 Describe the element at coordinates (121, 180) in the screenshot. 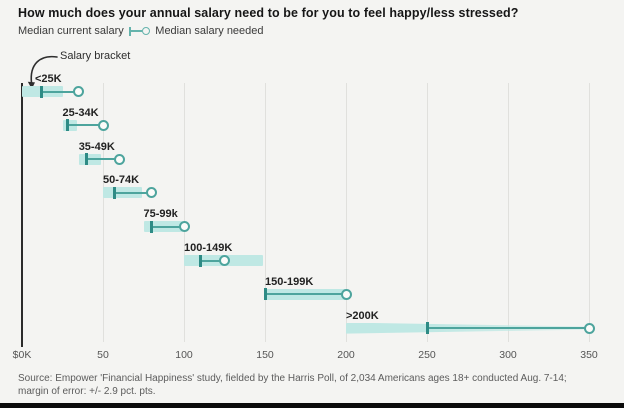

I see `bracket-label: 50-74K` at that location.